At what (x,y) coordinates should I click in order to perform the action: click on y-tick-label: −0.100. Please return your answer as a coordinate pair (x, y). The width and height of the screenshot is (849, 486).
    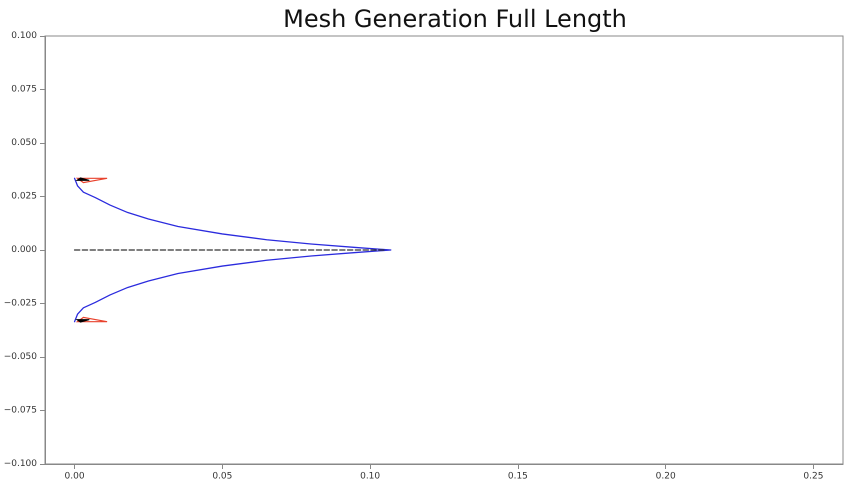
    Looking at the image, I should click on (21, 464).